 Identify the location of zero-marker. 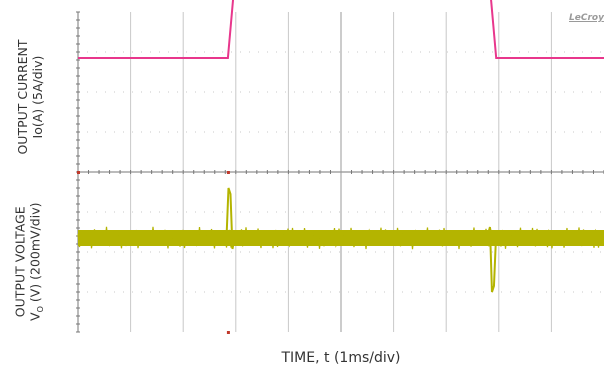
(78, 172).